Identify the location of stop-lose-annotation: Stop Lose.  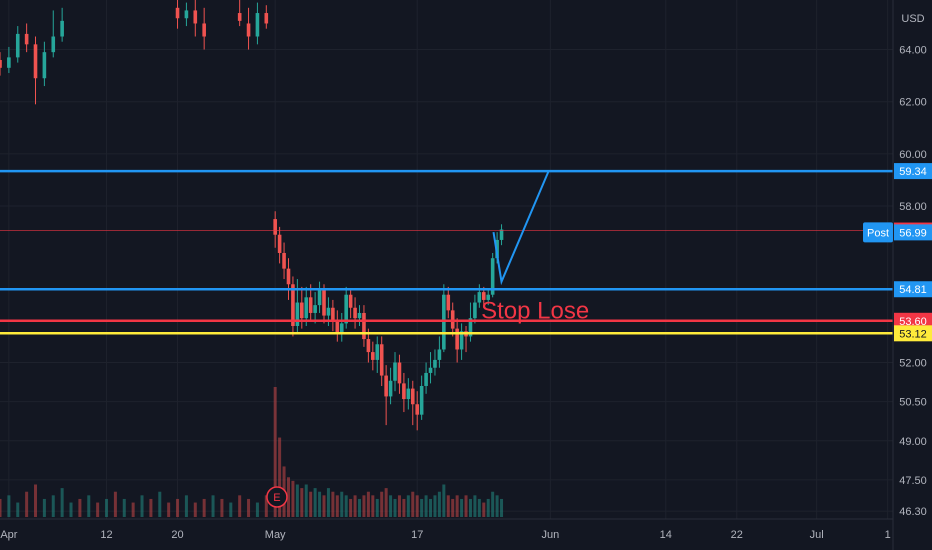
(535, 310).